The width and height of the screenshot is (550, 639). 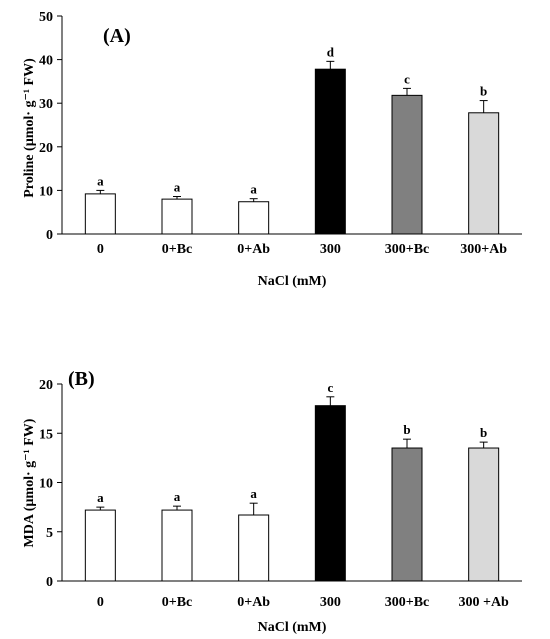 I want to click on y-tick-label-a: 50, so click(x=46, y=17).